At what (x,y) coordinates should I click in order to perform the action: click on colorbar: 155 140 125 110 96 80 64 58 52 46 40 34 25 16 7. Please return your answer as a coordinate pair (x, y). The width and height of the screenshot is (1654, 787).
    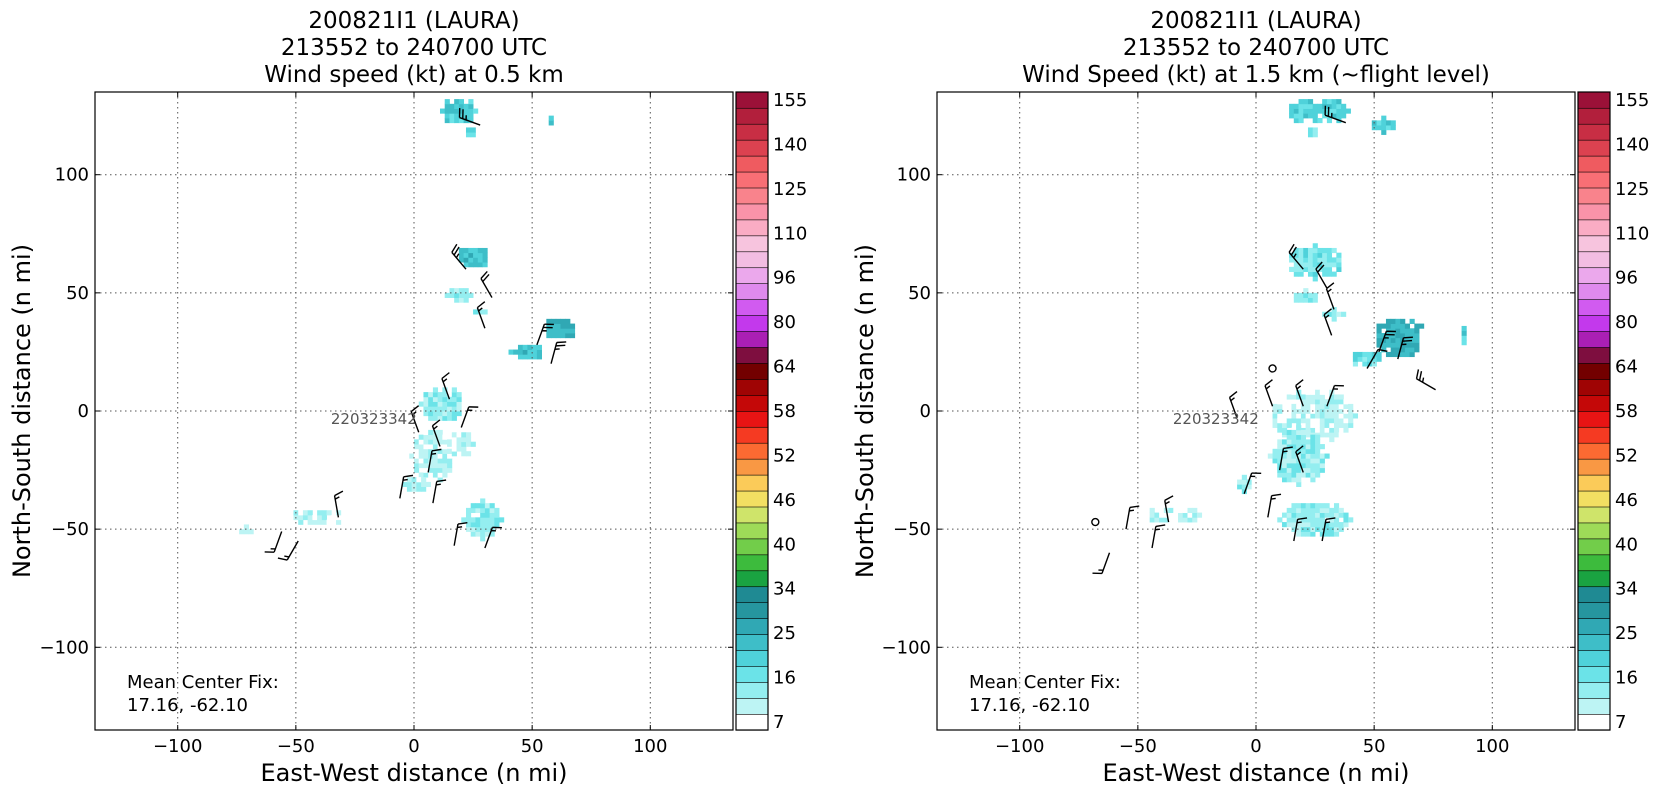
    Looking at the image, I should click on (1613, 411).